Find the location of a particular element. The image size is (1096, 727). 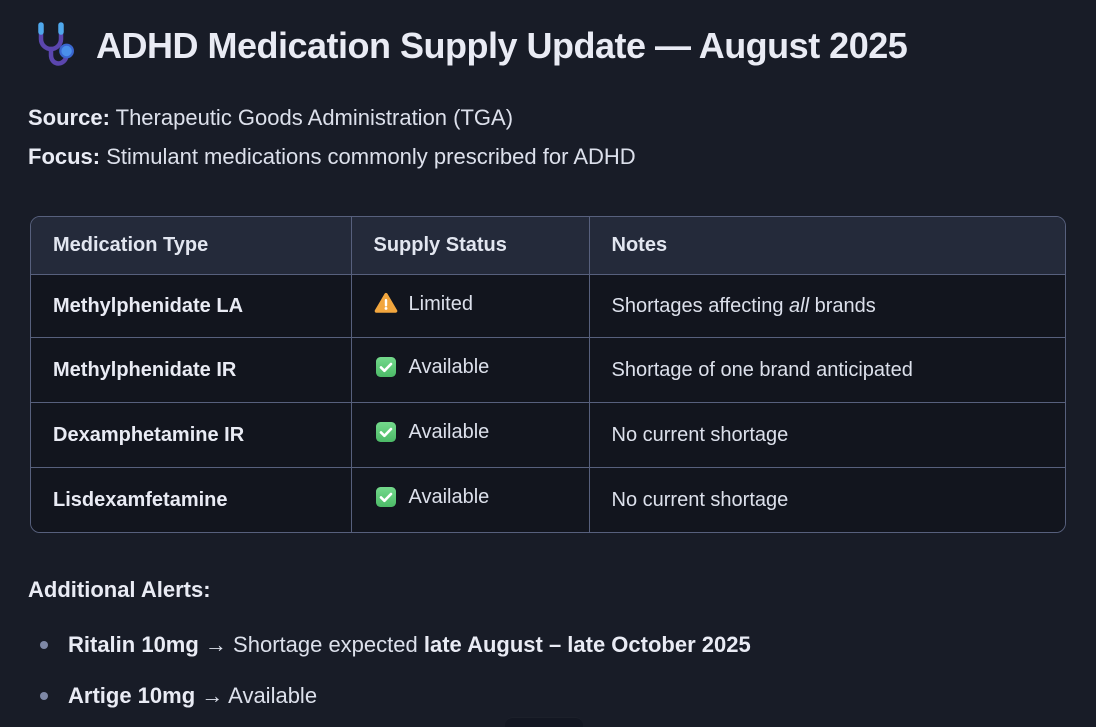

warning-icon is located at coordinates (386, 304).